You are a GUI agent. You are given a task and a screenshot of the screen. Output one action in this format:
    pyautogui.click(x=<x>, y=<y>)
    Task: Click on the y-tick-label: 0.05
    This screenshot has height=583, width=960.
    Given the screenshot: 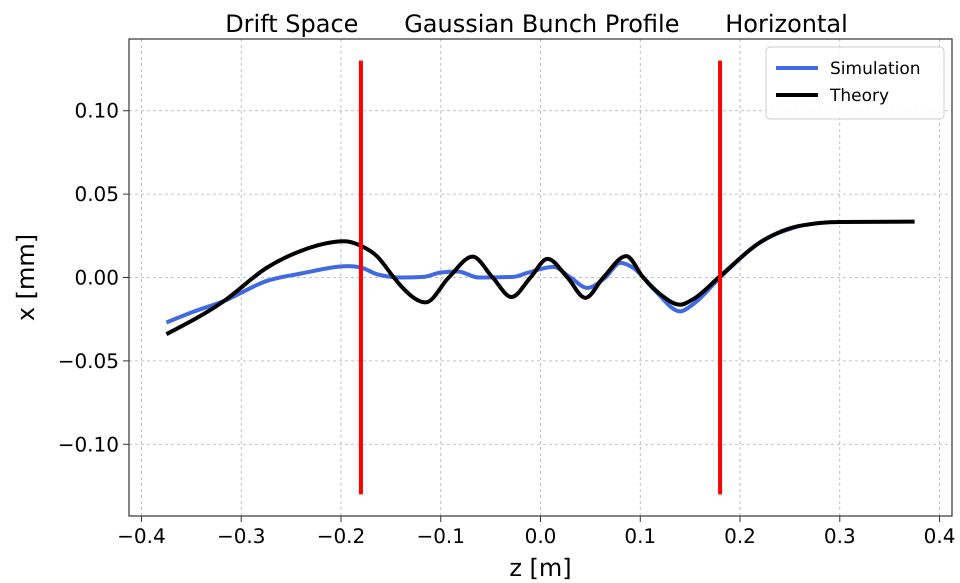 What is the action you would take?
    pyautogui.click(x=96, y=194)
    